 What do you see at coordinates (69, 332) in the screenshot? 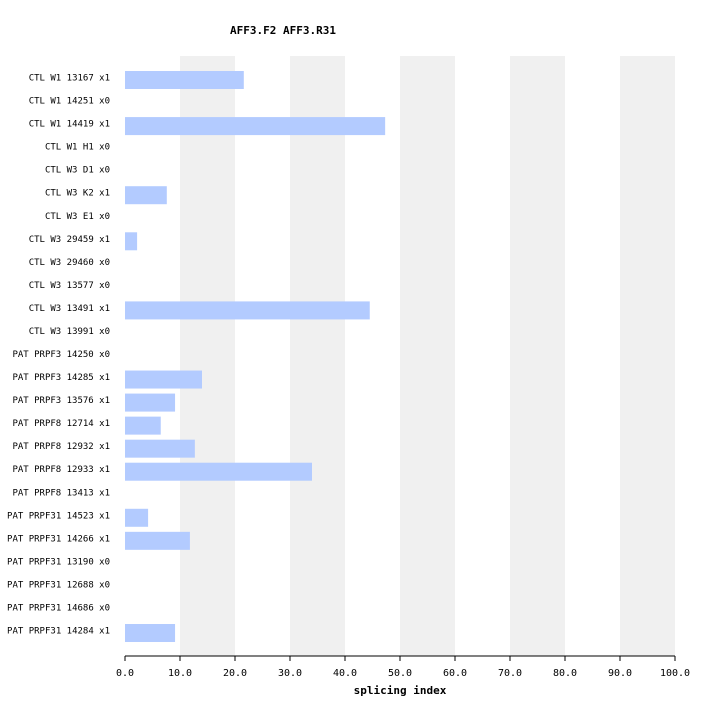
I see `y-tick-label: CTL W3 13991 x0` at bounding box center [69, 332].